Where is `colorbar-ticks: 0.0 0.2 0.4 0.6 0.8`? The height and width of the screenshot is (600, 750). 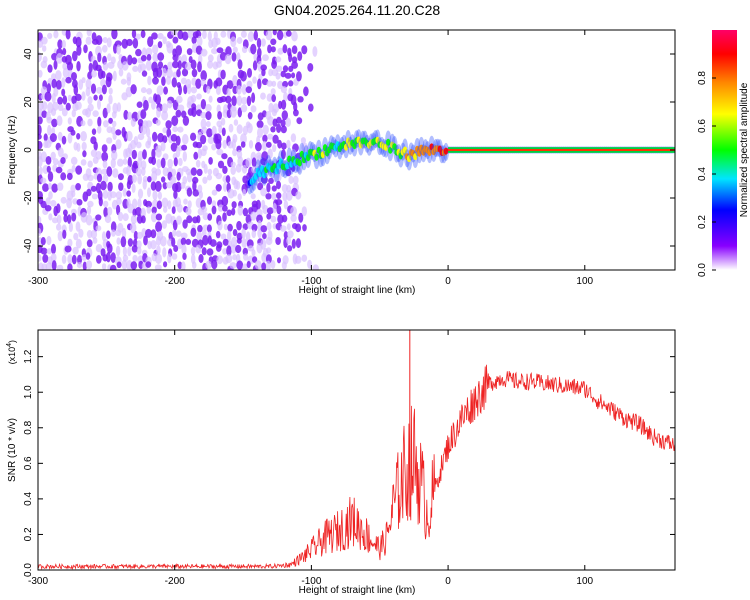
colorbar-ticks: 0.0 0.2 0.4 0.6 0.8 is located at coordinates (706, 174).